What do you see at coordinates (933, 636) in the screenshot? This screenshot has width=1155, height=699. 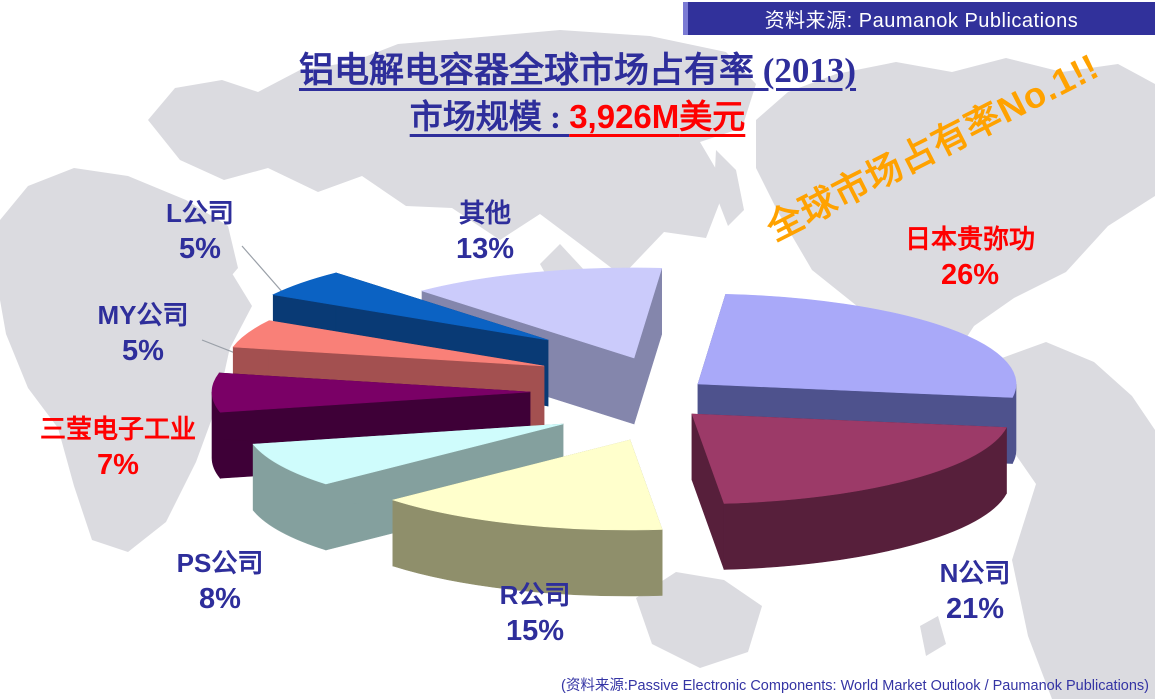 I see `map-new-zealand` at bounding box center [933, 636].